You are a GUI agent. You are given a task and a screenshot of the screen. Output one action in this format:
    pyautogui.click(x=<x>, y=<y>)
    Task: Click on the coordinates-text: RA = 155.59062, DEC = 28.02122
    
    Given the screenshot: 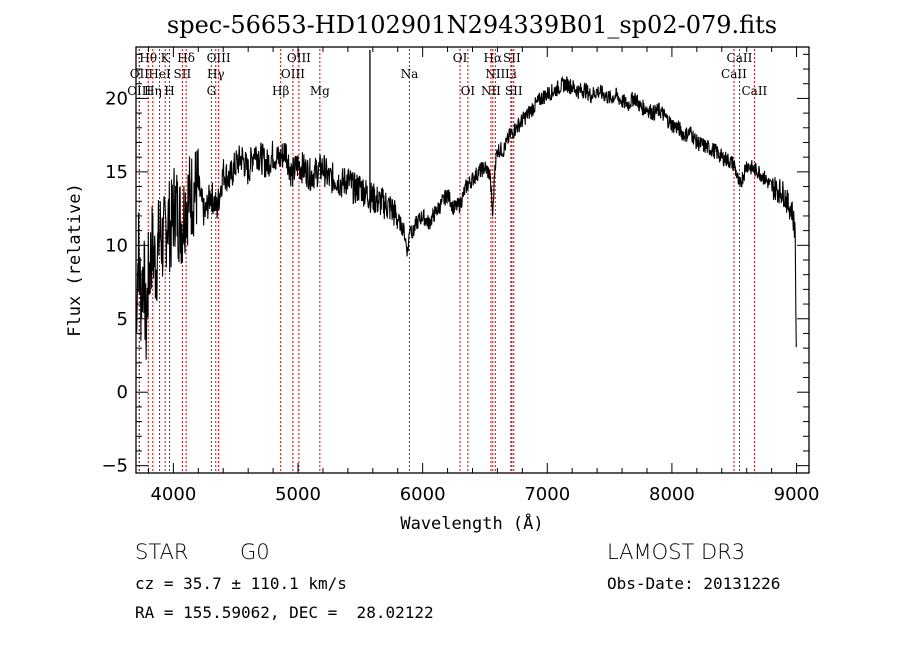 What is the action you would take?
    pyautogui.click(x=284, y=612)
    